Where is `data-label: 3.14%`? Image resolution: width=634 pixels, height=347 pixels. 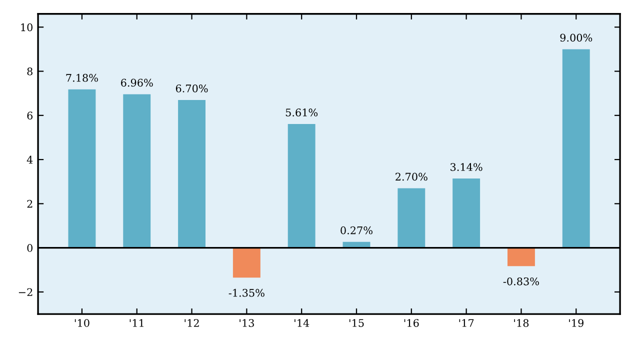 data-label: 3.14% is located at coordinates (466, 167).